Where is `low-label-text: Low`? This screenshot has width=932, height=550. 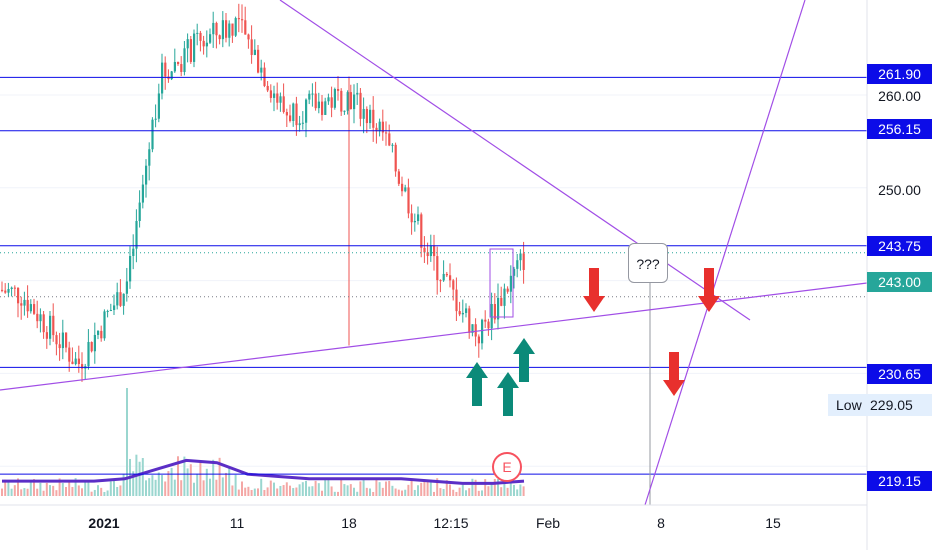
low-label-text: Low is located at coordinates (849, 405).